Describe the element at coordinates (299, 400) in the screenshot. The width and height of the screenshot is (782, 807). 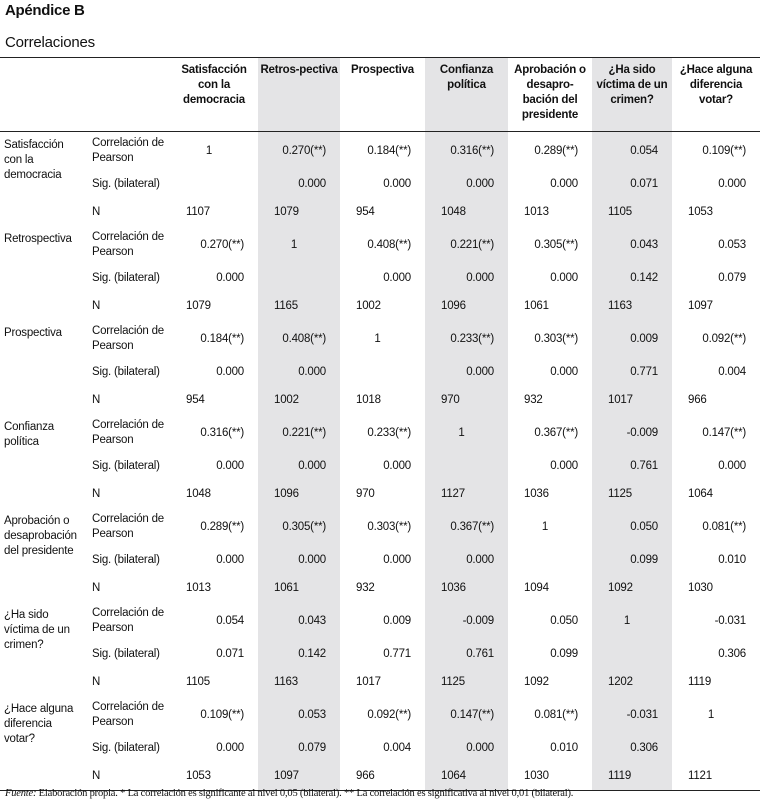
I see `cell-n: 1002` at that location.